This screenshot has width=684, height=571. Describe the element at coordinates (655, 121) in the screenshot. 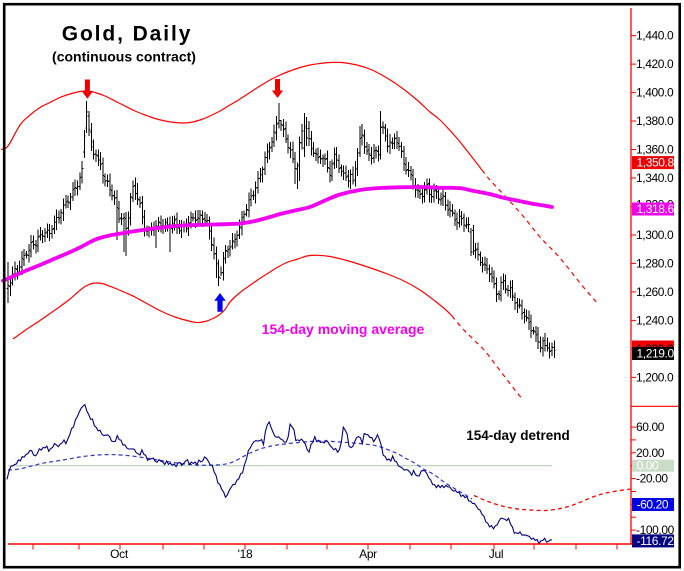

I see `svg-text: 1,380.0` at that location.